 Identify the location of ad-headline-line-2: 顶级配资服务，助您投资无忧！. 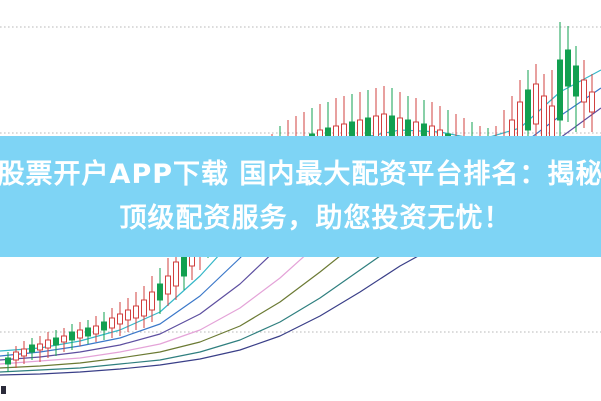
(315, 218).